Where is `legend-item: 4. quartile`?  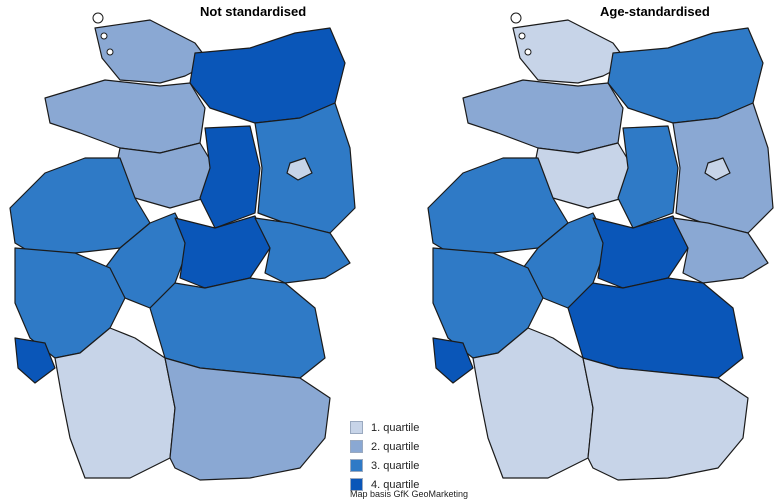 legend-item: 4. quartile is located at coordinates (384, 484).